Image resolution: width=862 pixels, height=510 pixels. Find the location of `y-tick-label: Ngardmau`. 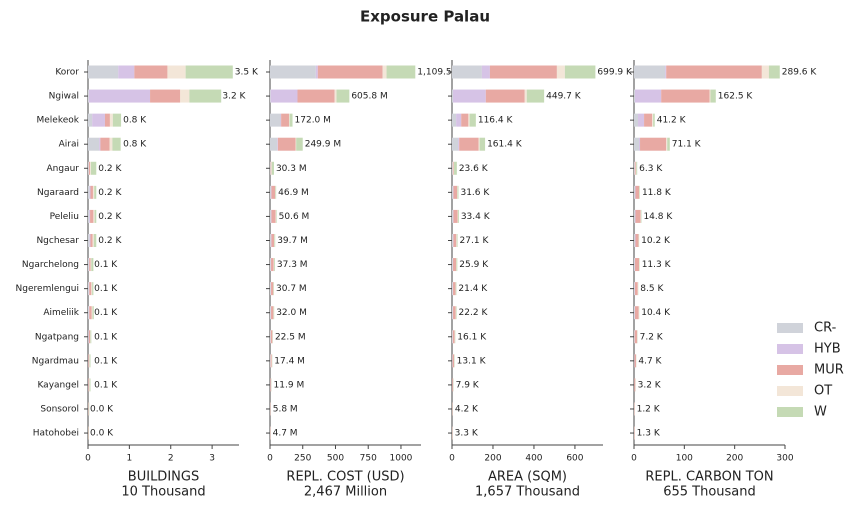

y-tick-label: Ngardmau is located at coordinates (55, 361).